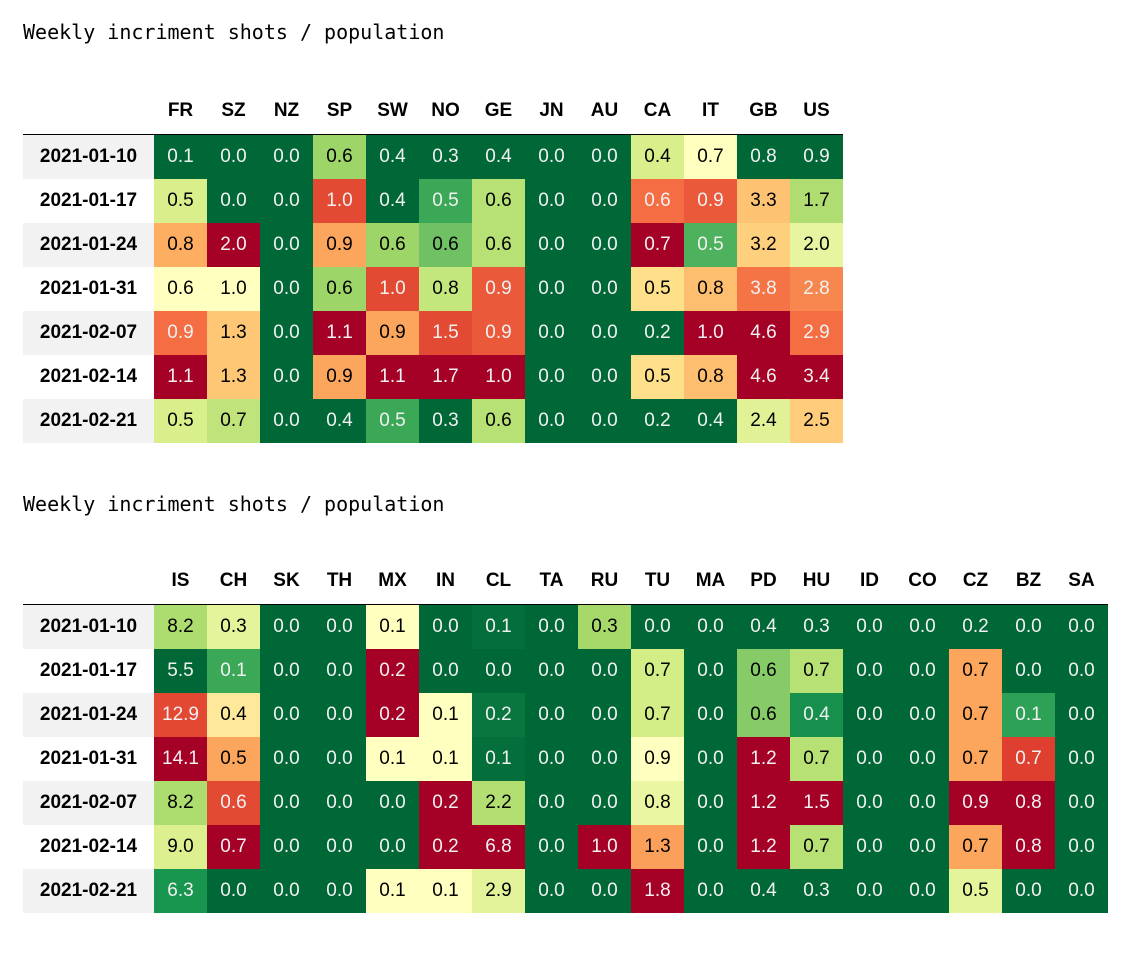  What do you see at coordinates (180, 847) in the screenshot?
I see `heatmap-cell: 9.0` at bounding box center [180, 847].